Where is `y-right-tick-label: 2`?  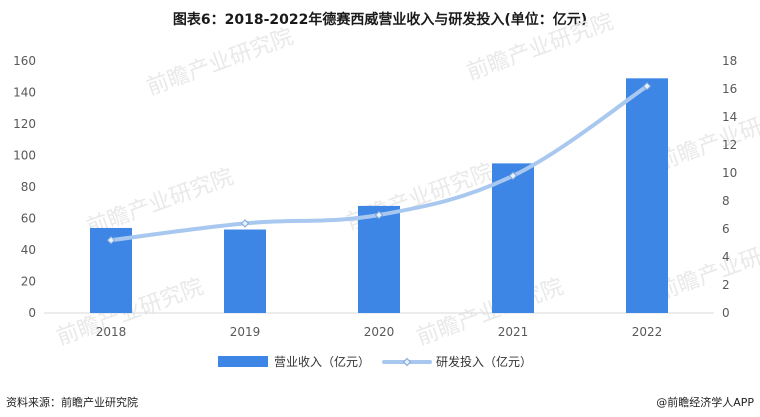 y-right-tick-label: 2 is located at coordinates (726, 285).